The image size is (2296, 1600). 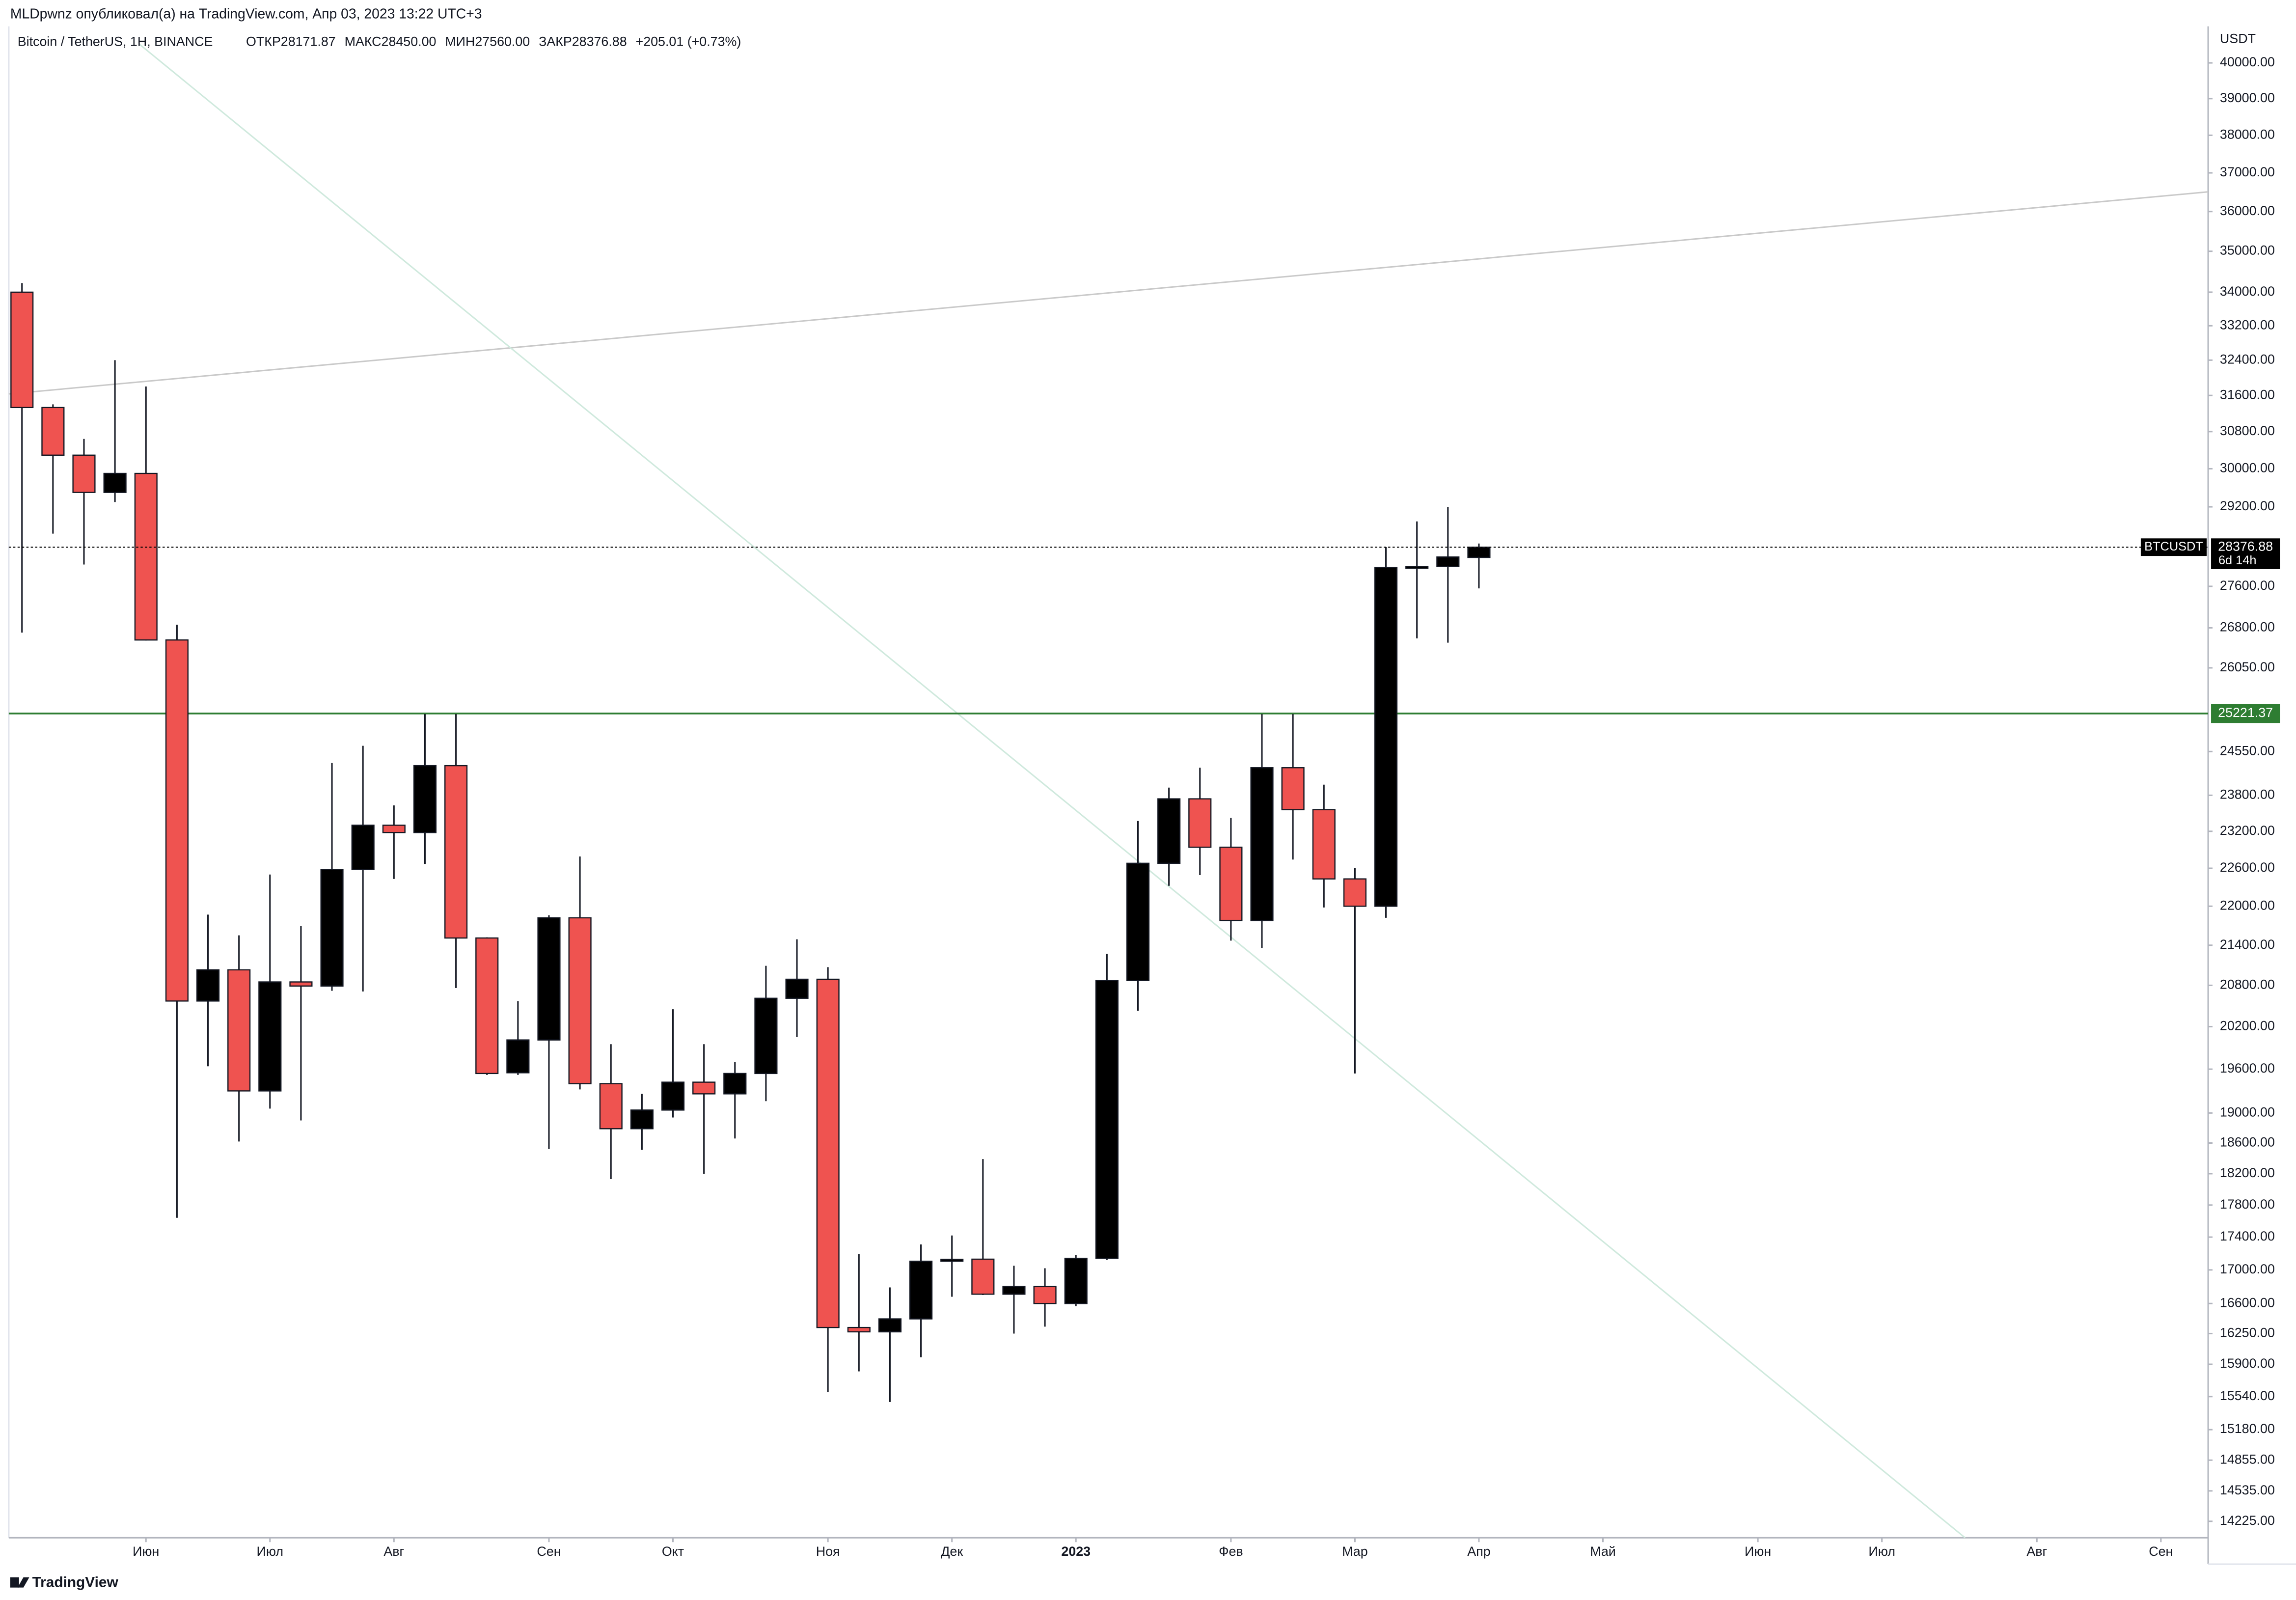 What do you see at coordinates (2247, 134) in the screenshot?
I see `y-tick-label: 38000.00` at bounding box center [2247, 134].